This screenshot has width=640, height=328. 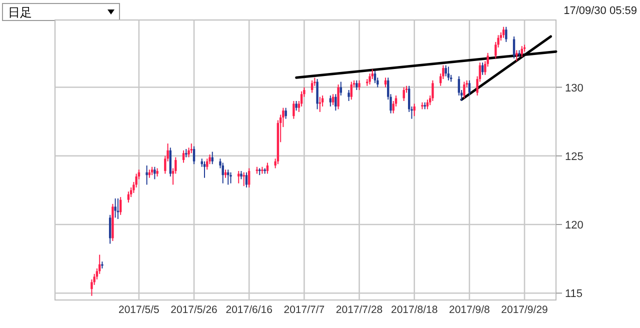 I want to click on x-tick-label: 2017/6/16, so click(x=249, y=310).